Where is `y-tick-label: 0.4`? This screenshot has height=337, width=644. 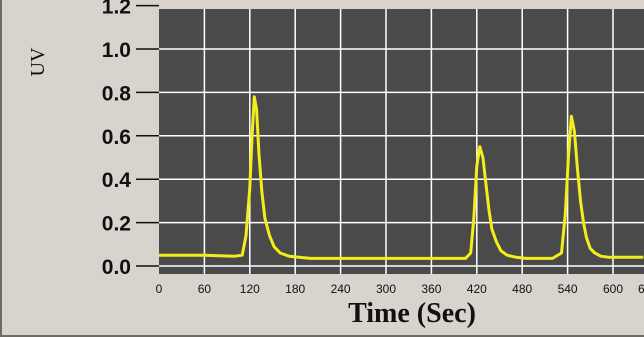 y-tick-label: 0.4 is located at coordinates (117, 180).